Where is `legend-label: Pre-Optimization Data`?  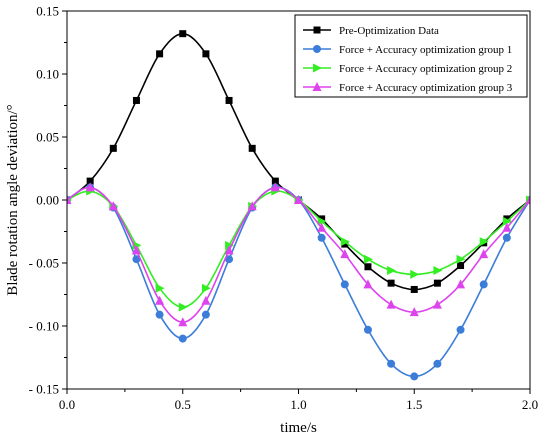 legend-label: Pre-Optimization Data is located at coordinates (389, 31).